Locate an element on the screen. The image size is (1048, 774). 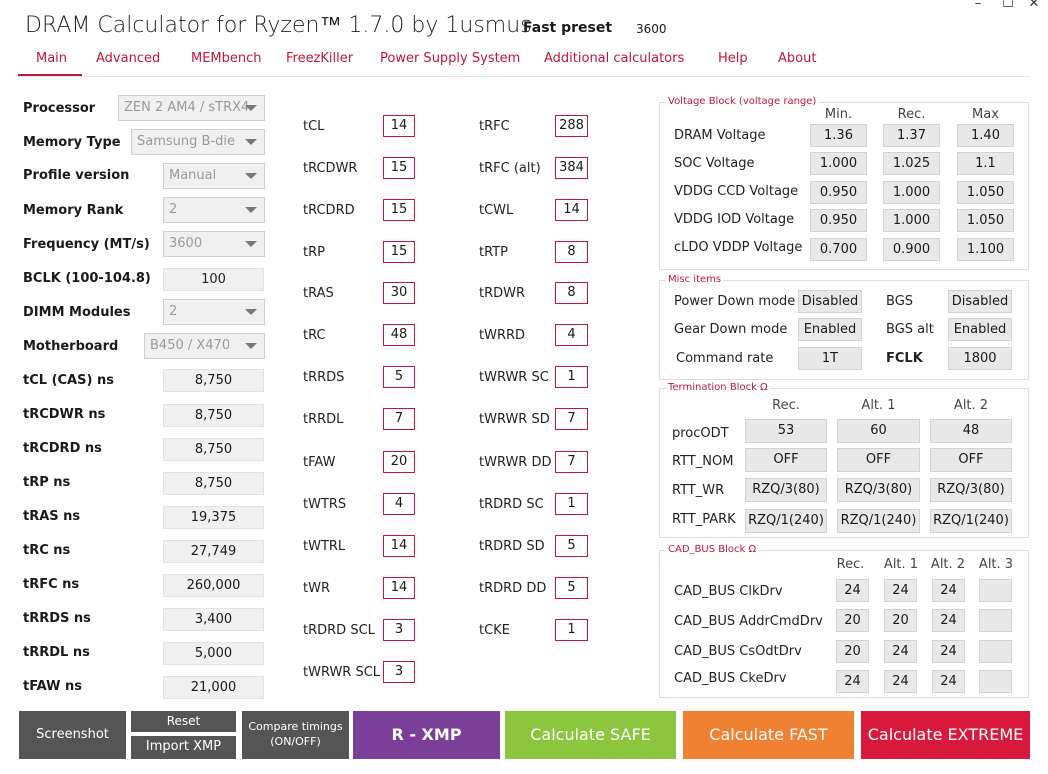
screenshot-button: Screenshot is located at coordinates (72, 735).